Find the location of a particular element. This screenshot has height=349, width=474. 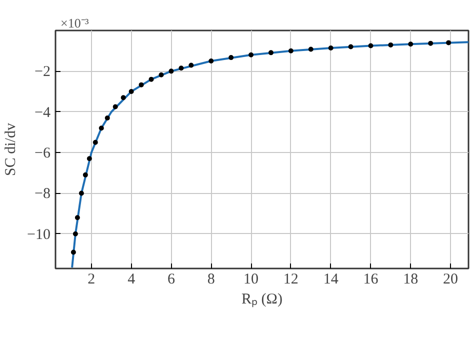

x-tick-label: 2 is located at coordinates (92, 280).